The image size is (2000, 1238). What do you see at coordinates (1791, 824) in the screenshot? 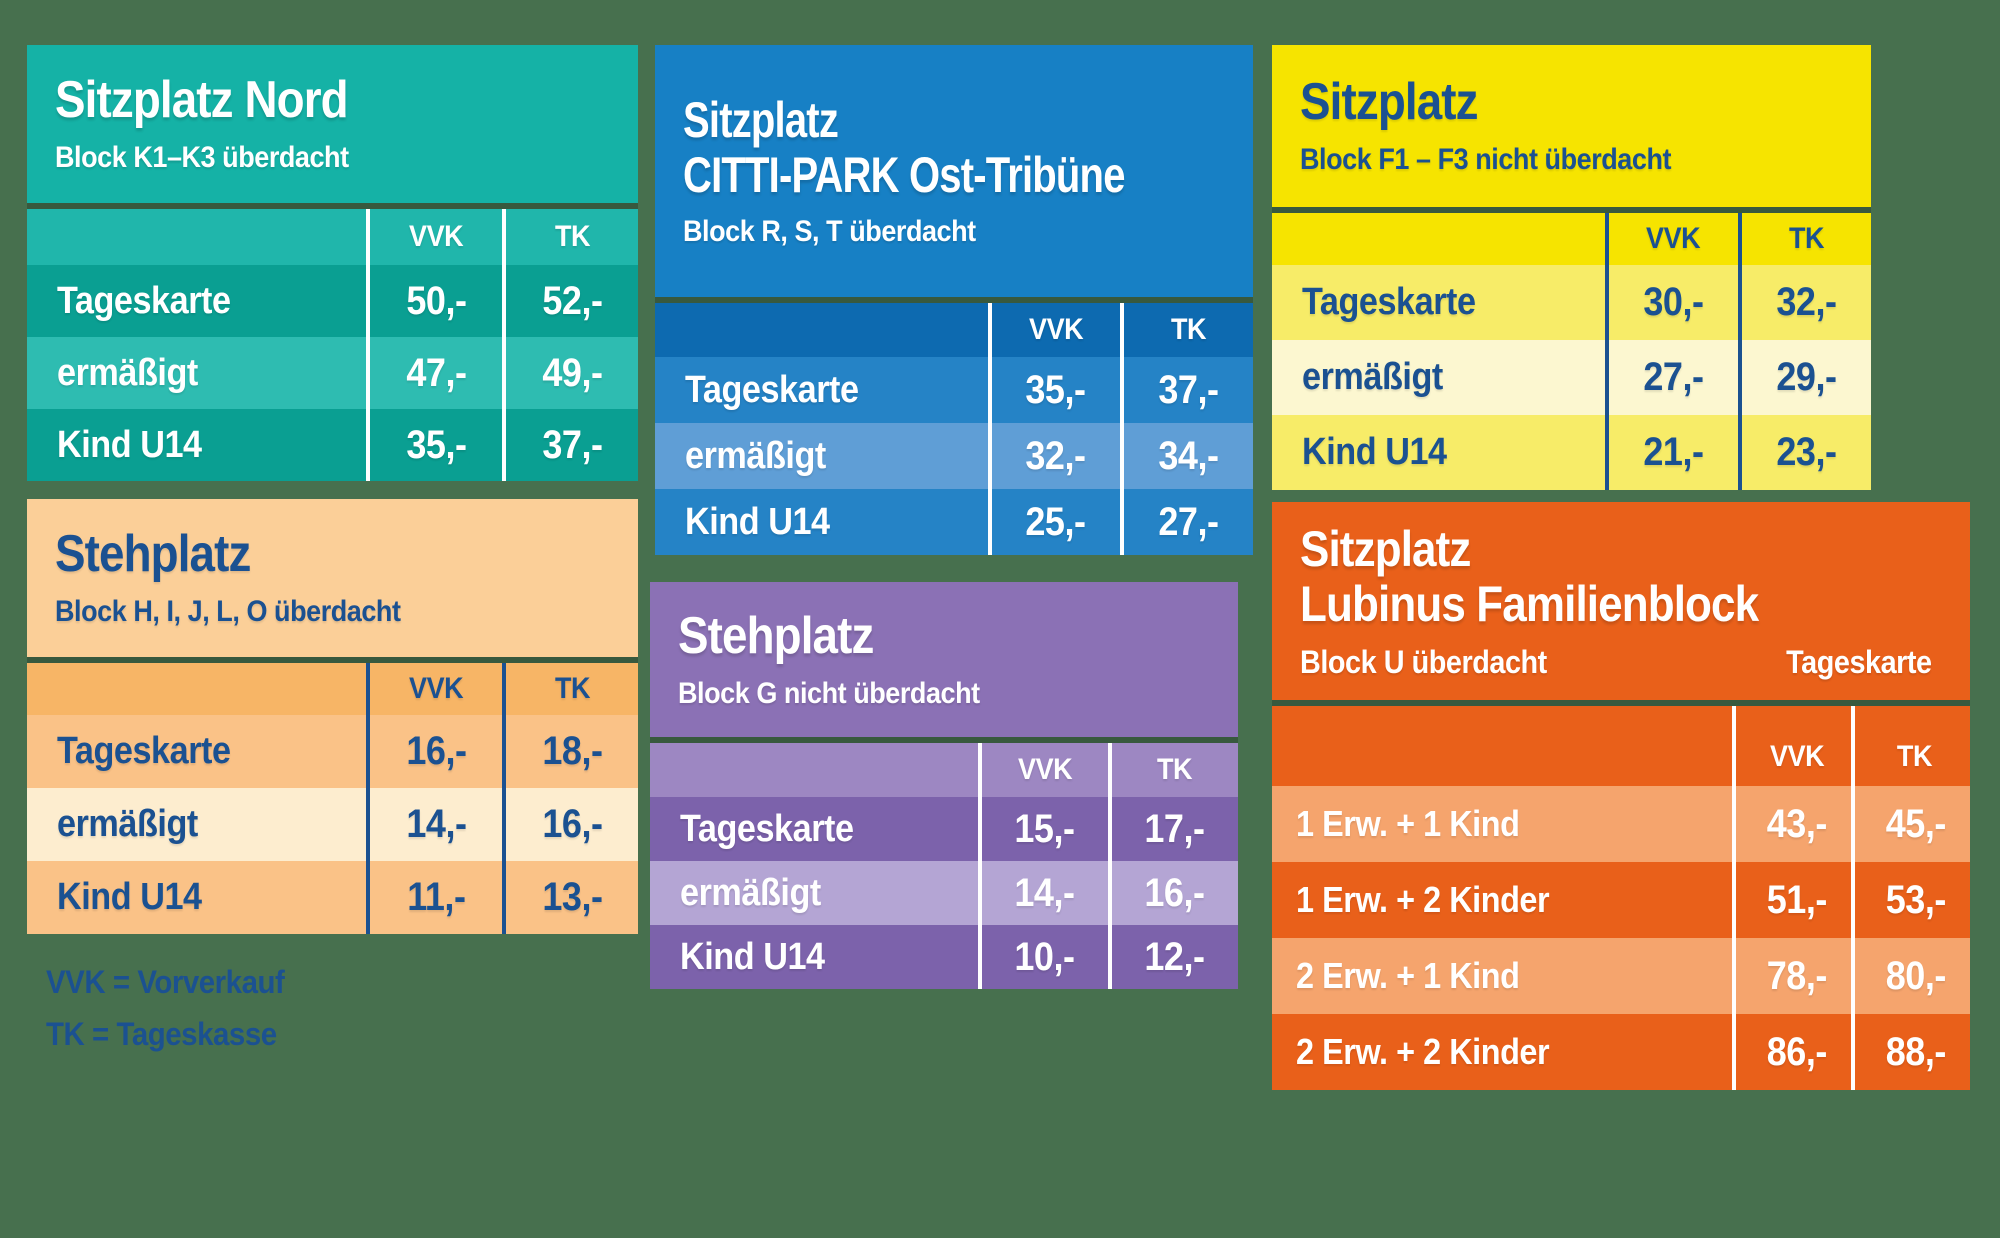
I see `price-vvk: 43,-` at bounding box center [1791, 824].